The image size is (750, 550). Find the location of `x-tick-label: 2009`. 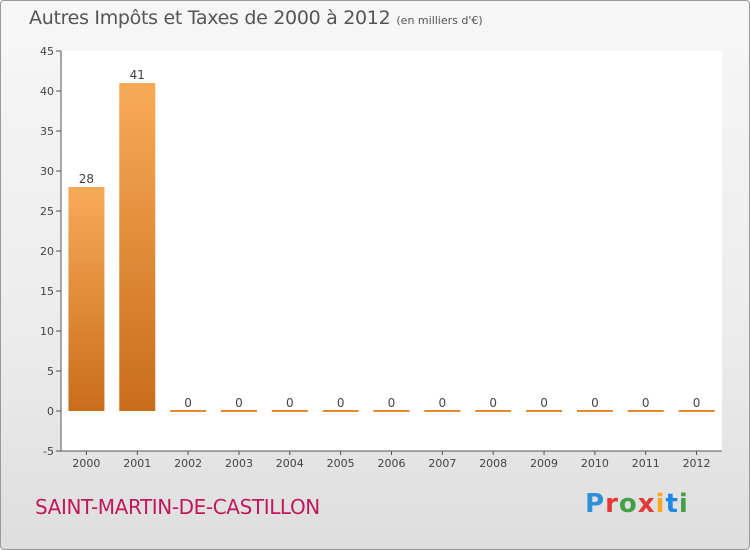

x-tick-label: 2009 is located at coordinates (544, 463).